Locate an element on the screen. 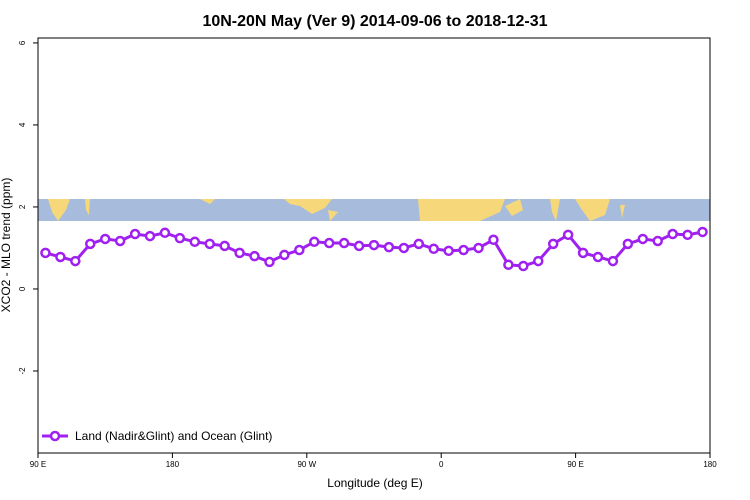 Image resolution: width=750 pixels, height=500 pixels. y-tick-label: 4 is located at coordinates (22, 124).